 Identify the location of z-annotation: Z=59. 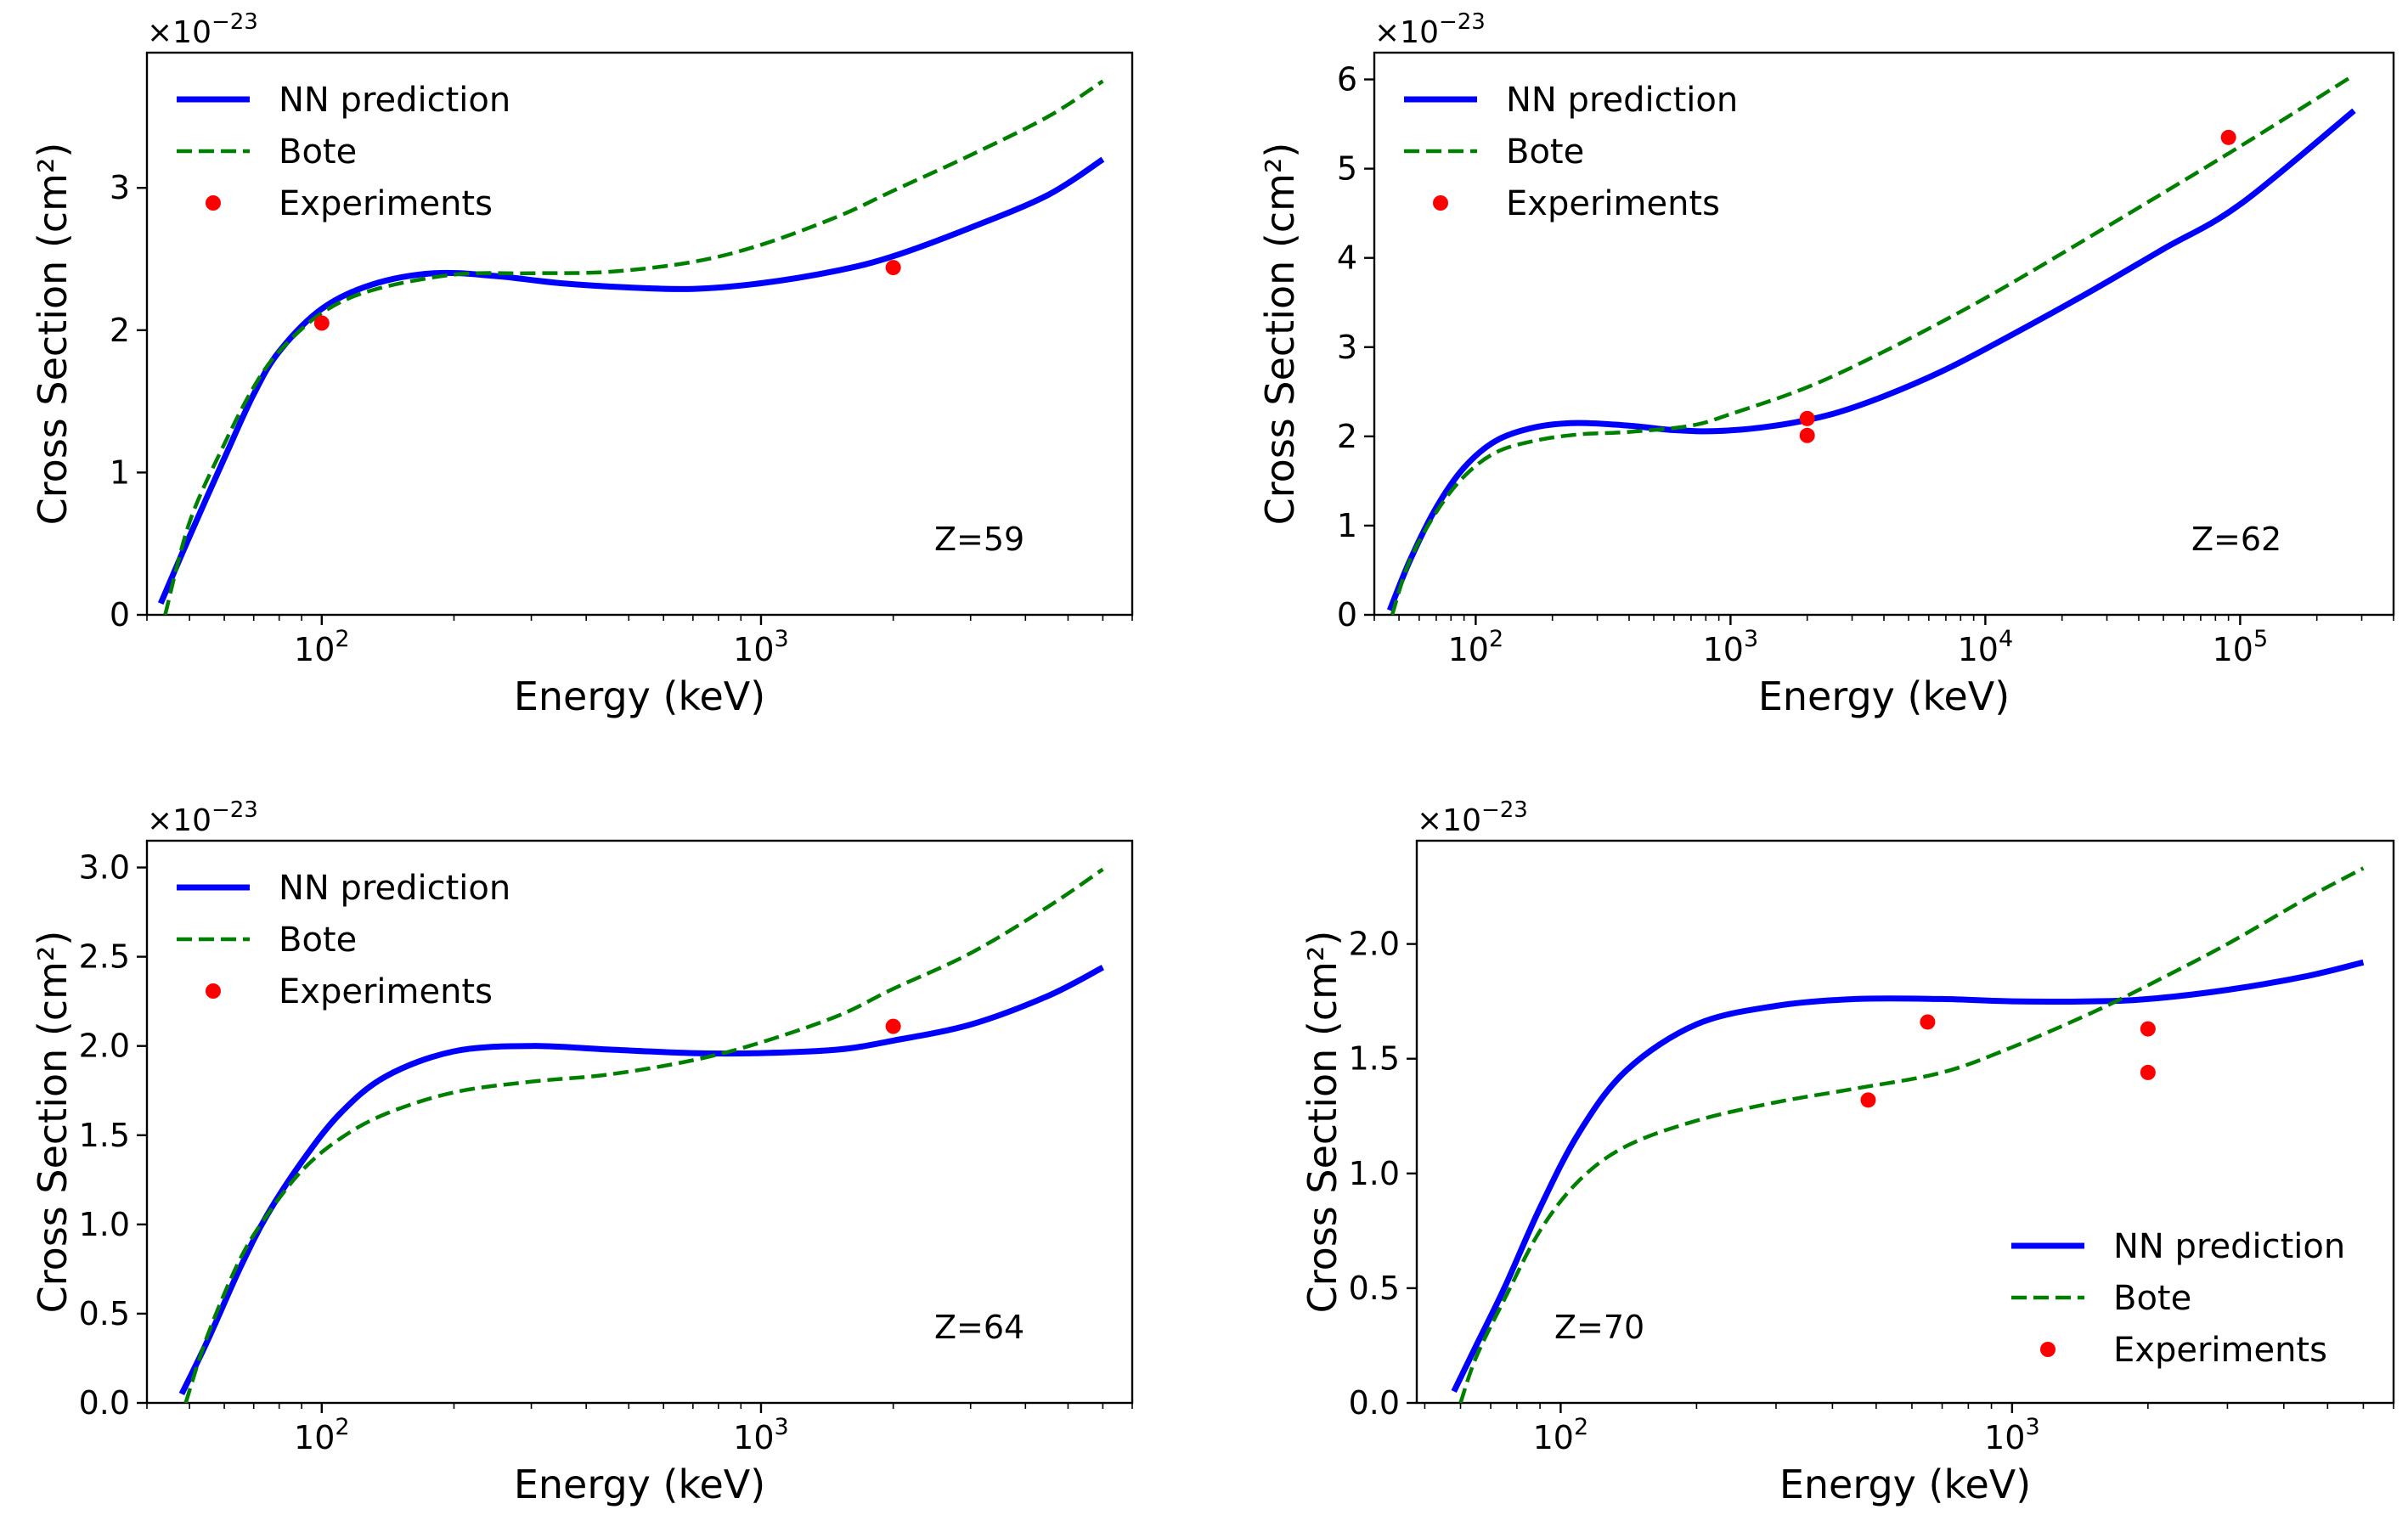
(979, 539).